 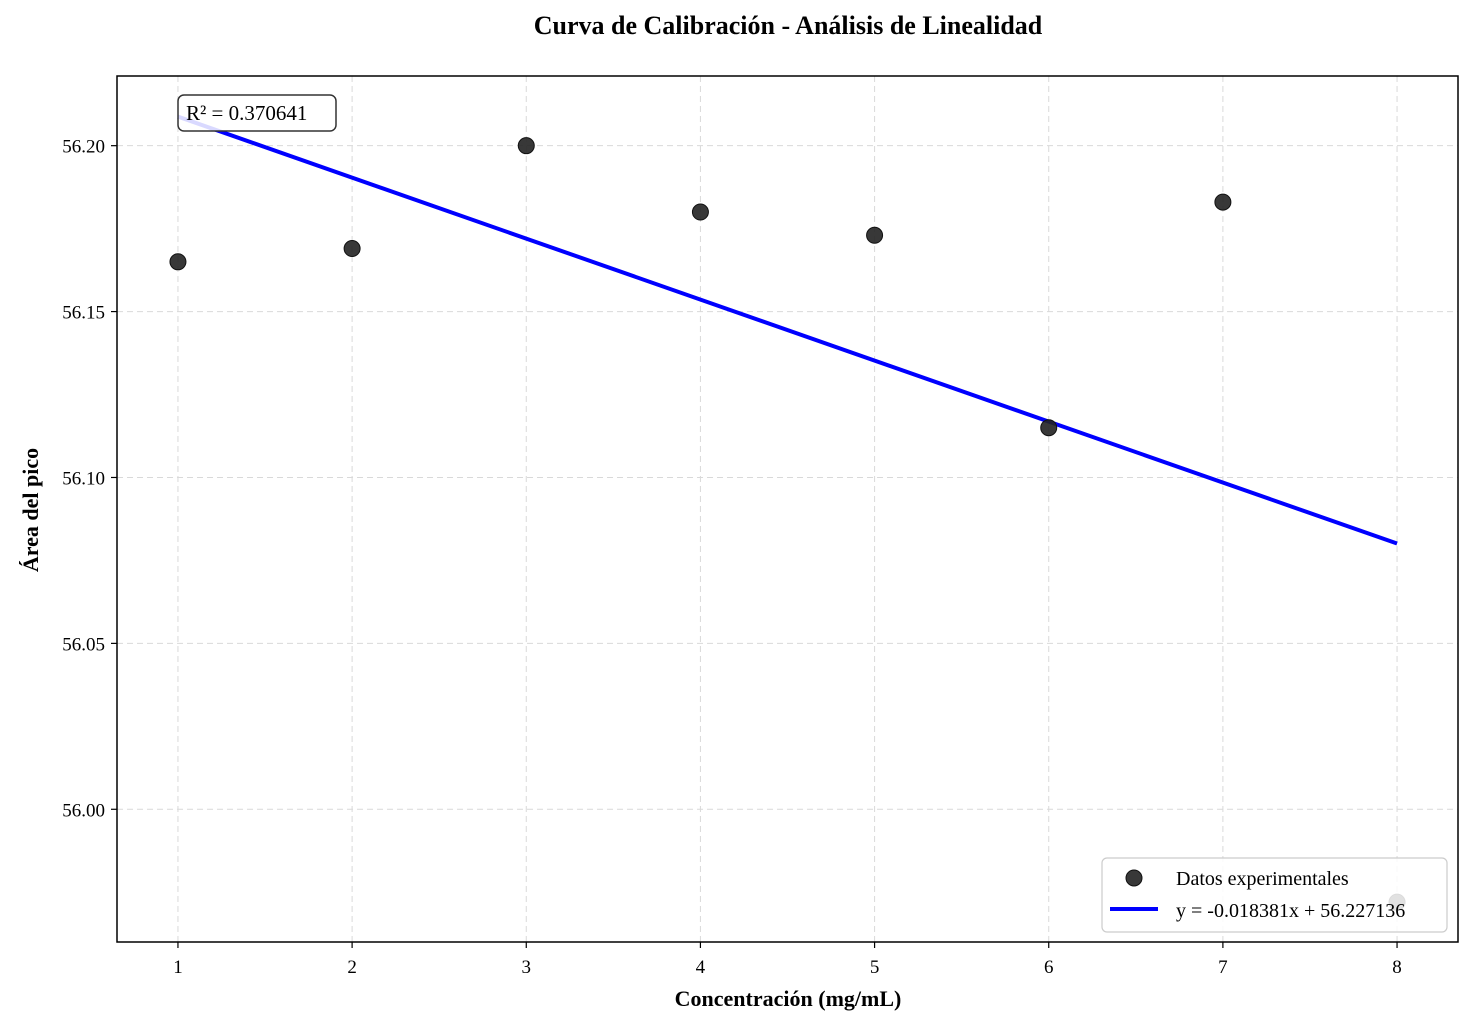 What do you see at coordinates (527, 967) in the screenshot?
I see `x-tick-label: 3` at bounding box center [527, 967].